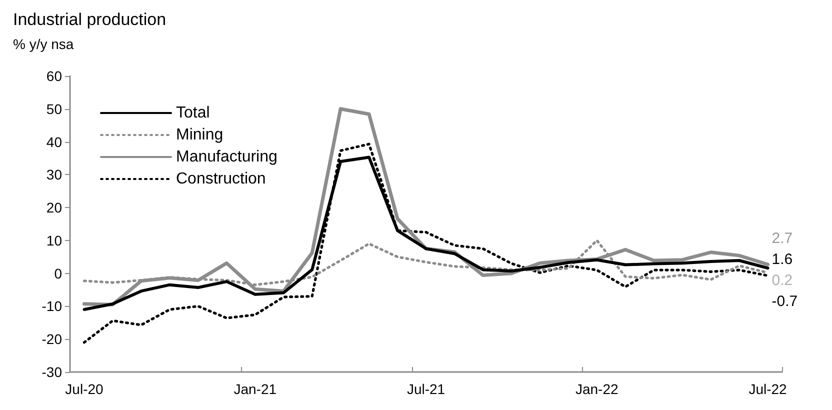  Describe the element at coordinates (52, 339) in the screenshot. I see `y-tick-label: -20` at that location.